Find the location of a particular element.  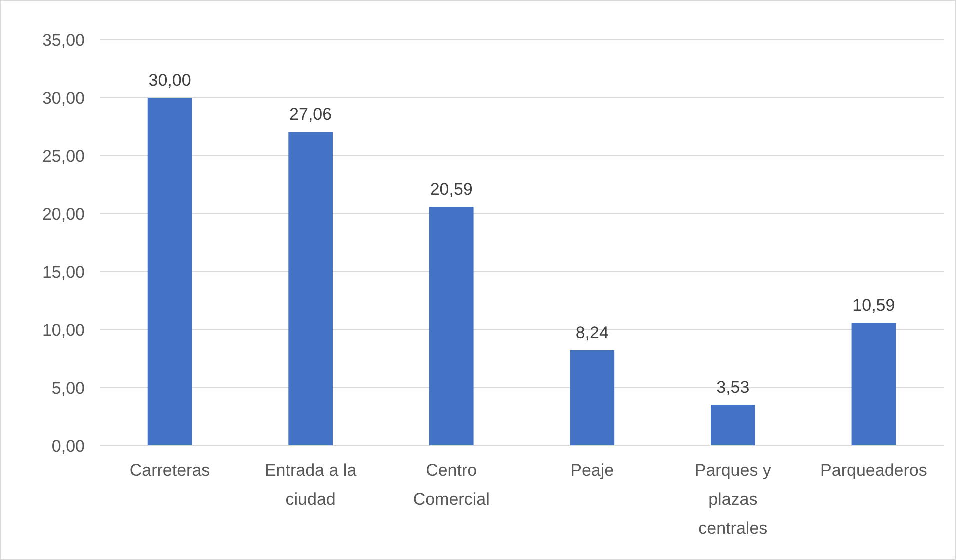

x-tick-label: Parqueaderos is located at coordinates (874, 470).